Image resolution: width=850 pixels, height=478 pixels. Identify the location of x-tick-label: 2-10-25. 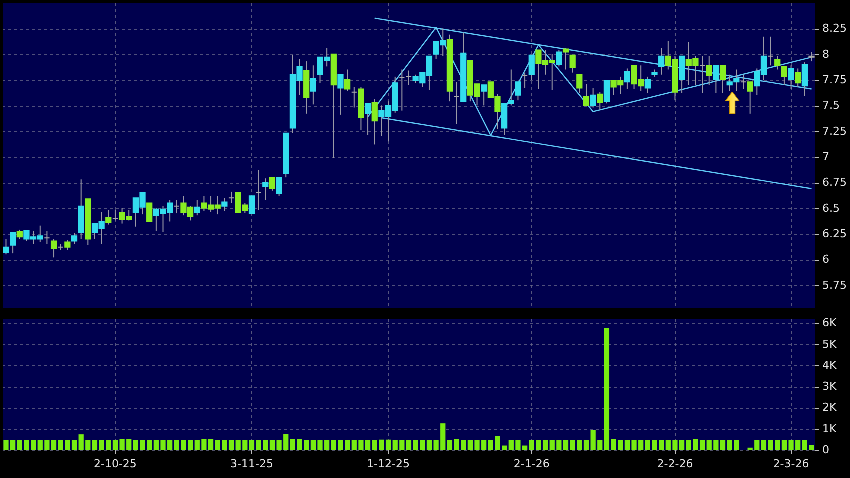
(115, 464).